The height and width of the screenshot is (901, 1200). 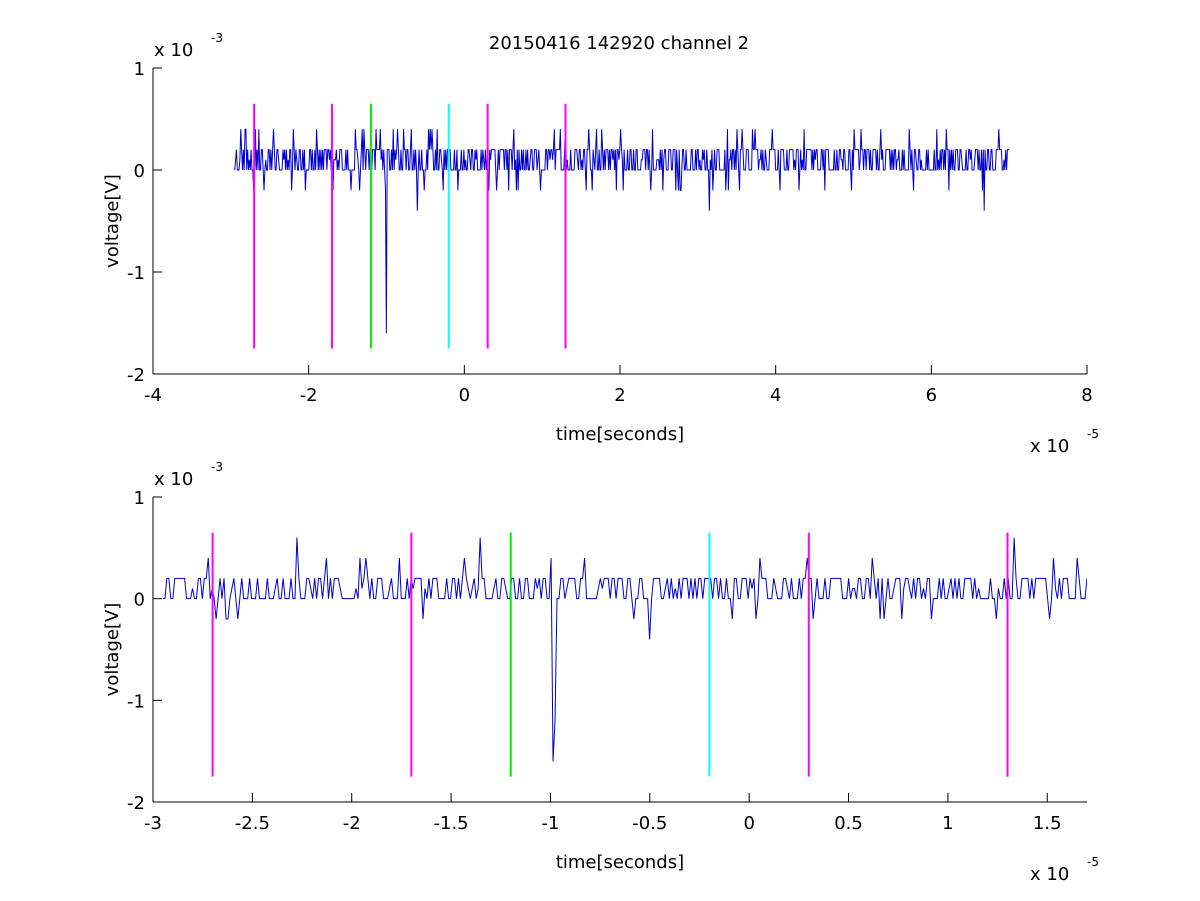 I want to click on x-tick-label: -0.5, so click(x=649, y=823).